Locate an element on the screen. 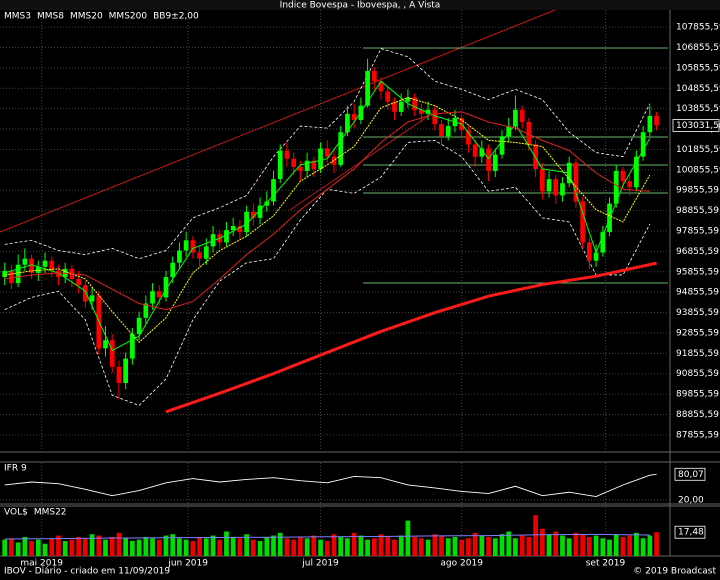 The width and height of the screenshot is (720, 580). y-tick-label: 104855,59 is located at coordinates (698, 89).